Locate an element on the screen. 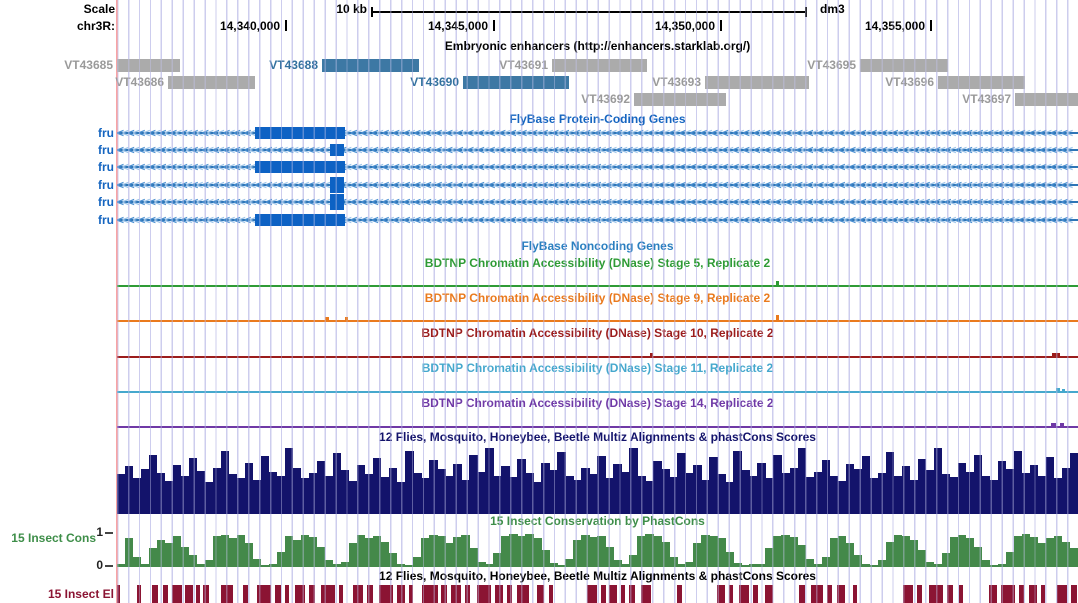 The width and height of the screenshot is (1078, 603). multiz-density-track is located at coordinates (597, 481).